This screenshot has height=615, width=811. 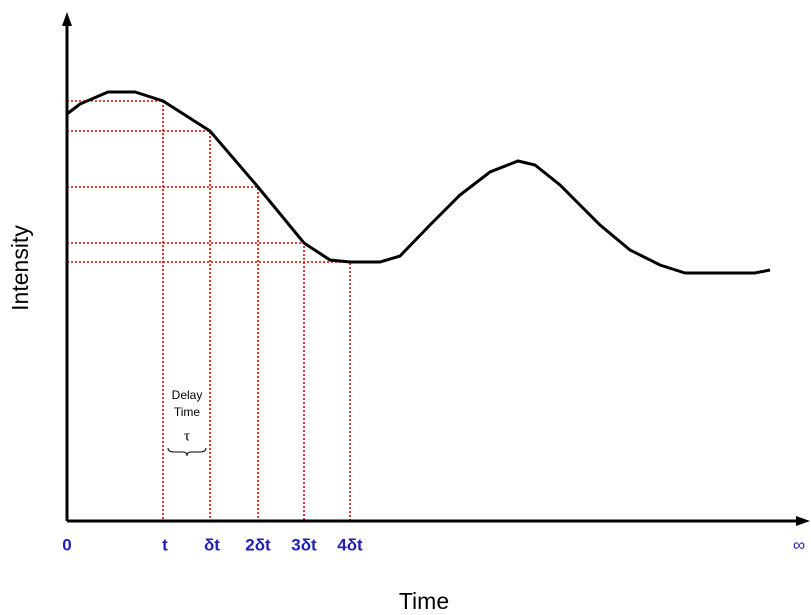 I want to click on x-tick-label: δt, so click(x=212, y=544).